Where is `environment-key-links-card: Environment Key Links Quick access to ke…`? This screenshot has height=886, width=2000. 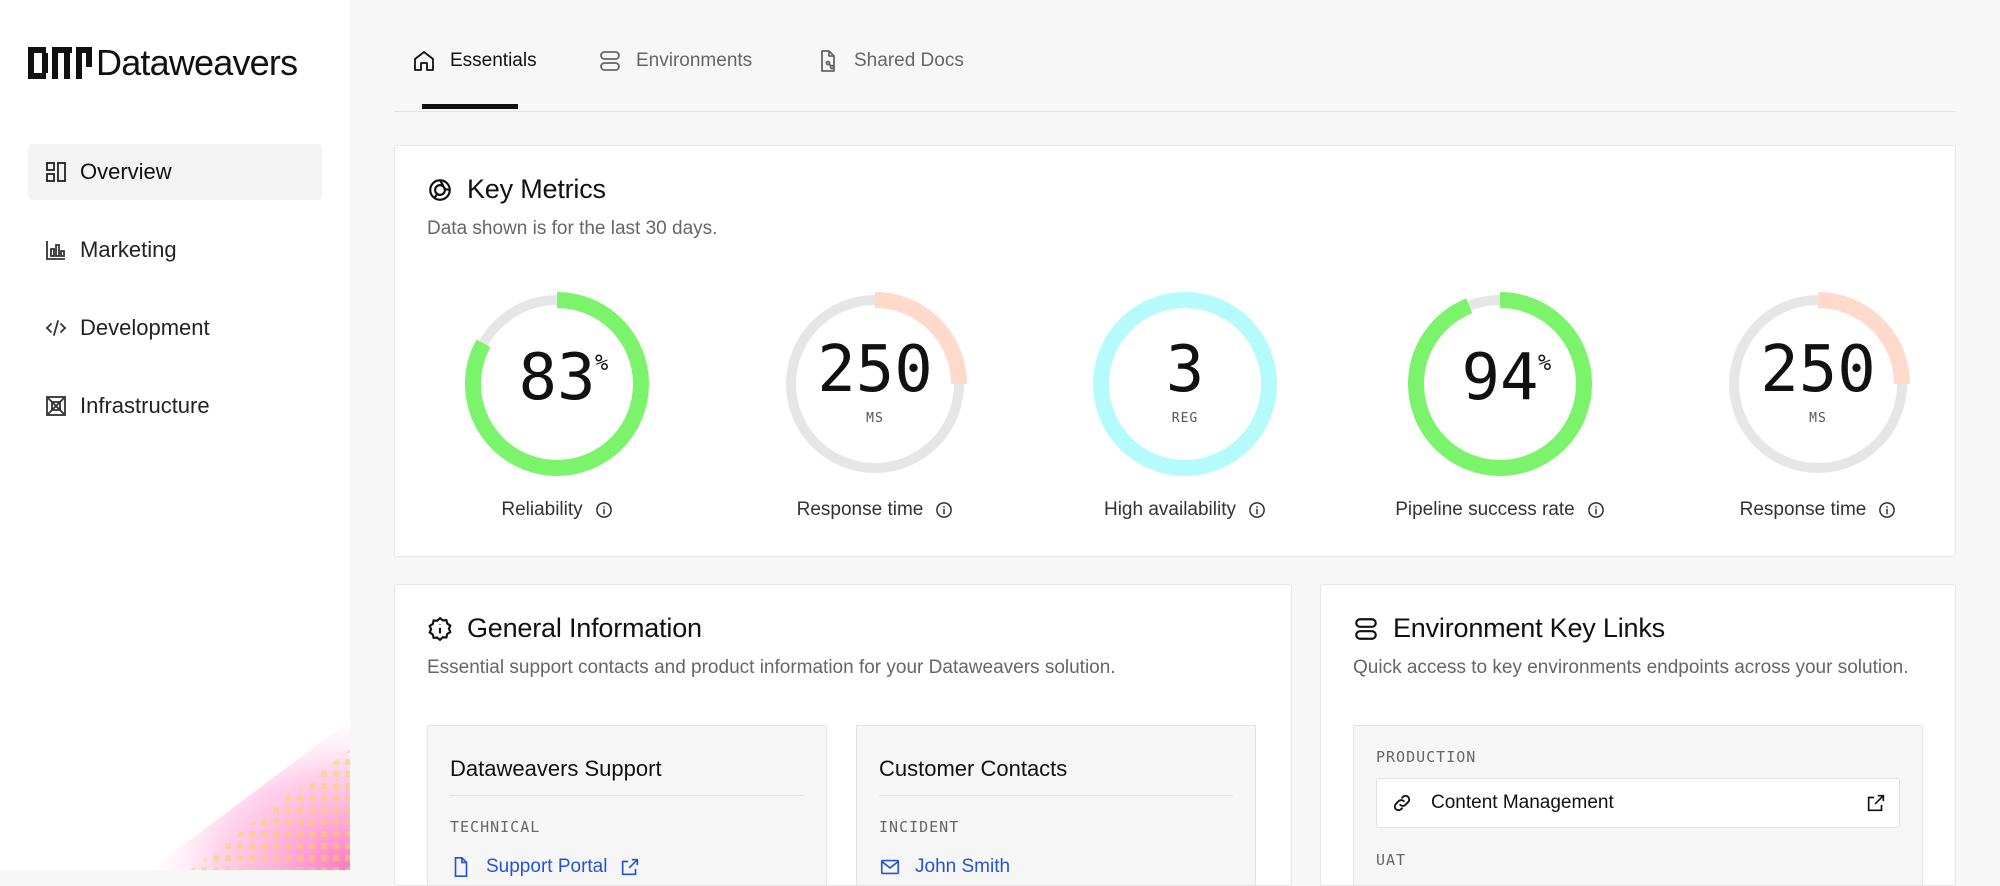 environment-key-links-card: Environment Key Links Quick access to ke… is located at coordinates (1638, 735).